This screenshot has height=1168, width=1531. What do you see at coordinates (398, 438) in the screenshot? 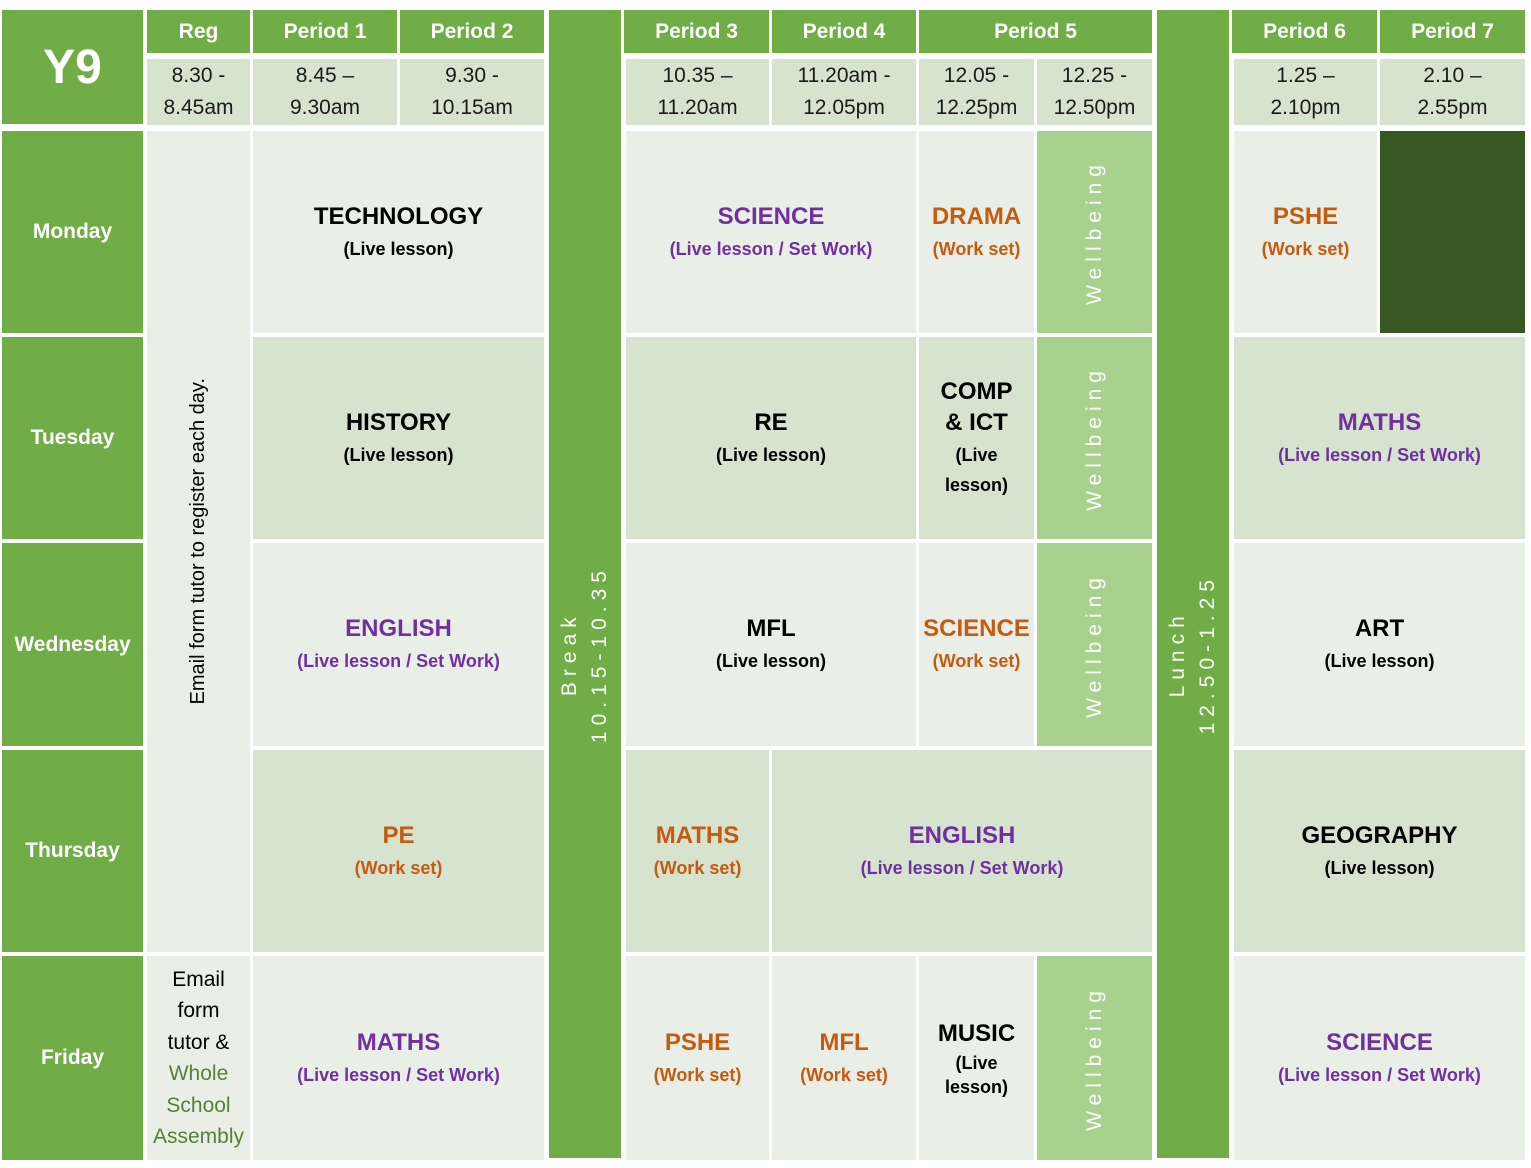
I see `lesson-tuesday-history: HISTORY (Live lesson)` at bounding box center [398, 438].